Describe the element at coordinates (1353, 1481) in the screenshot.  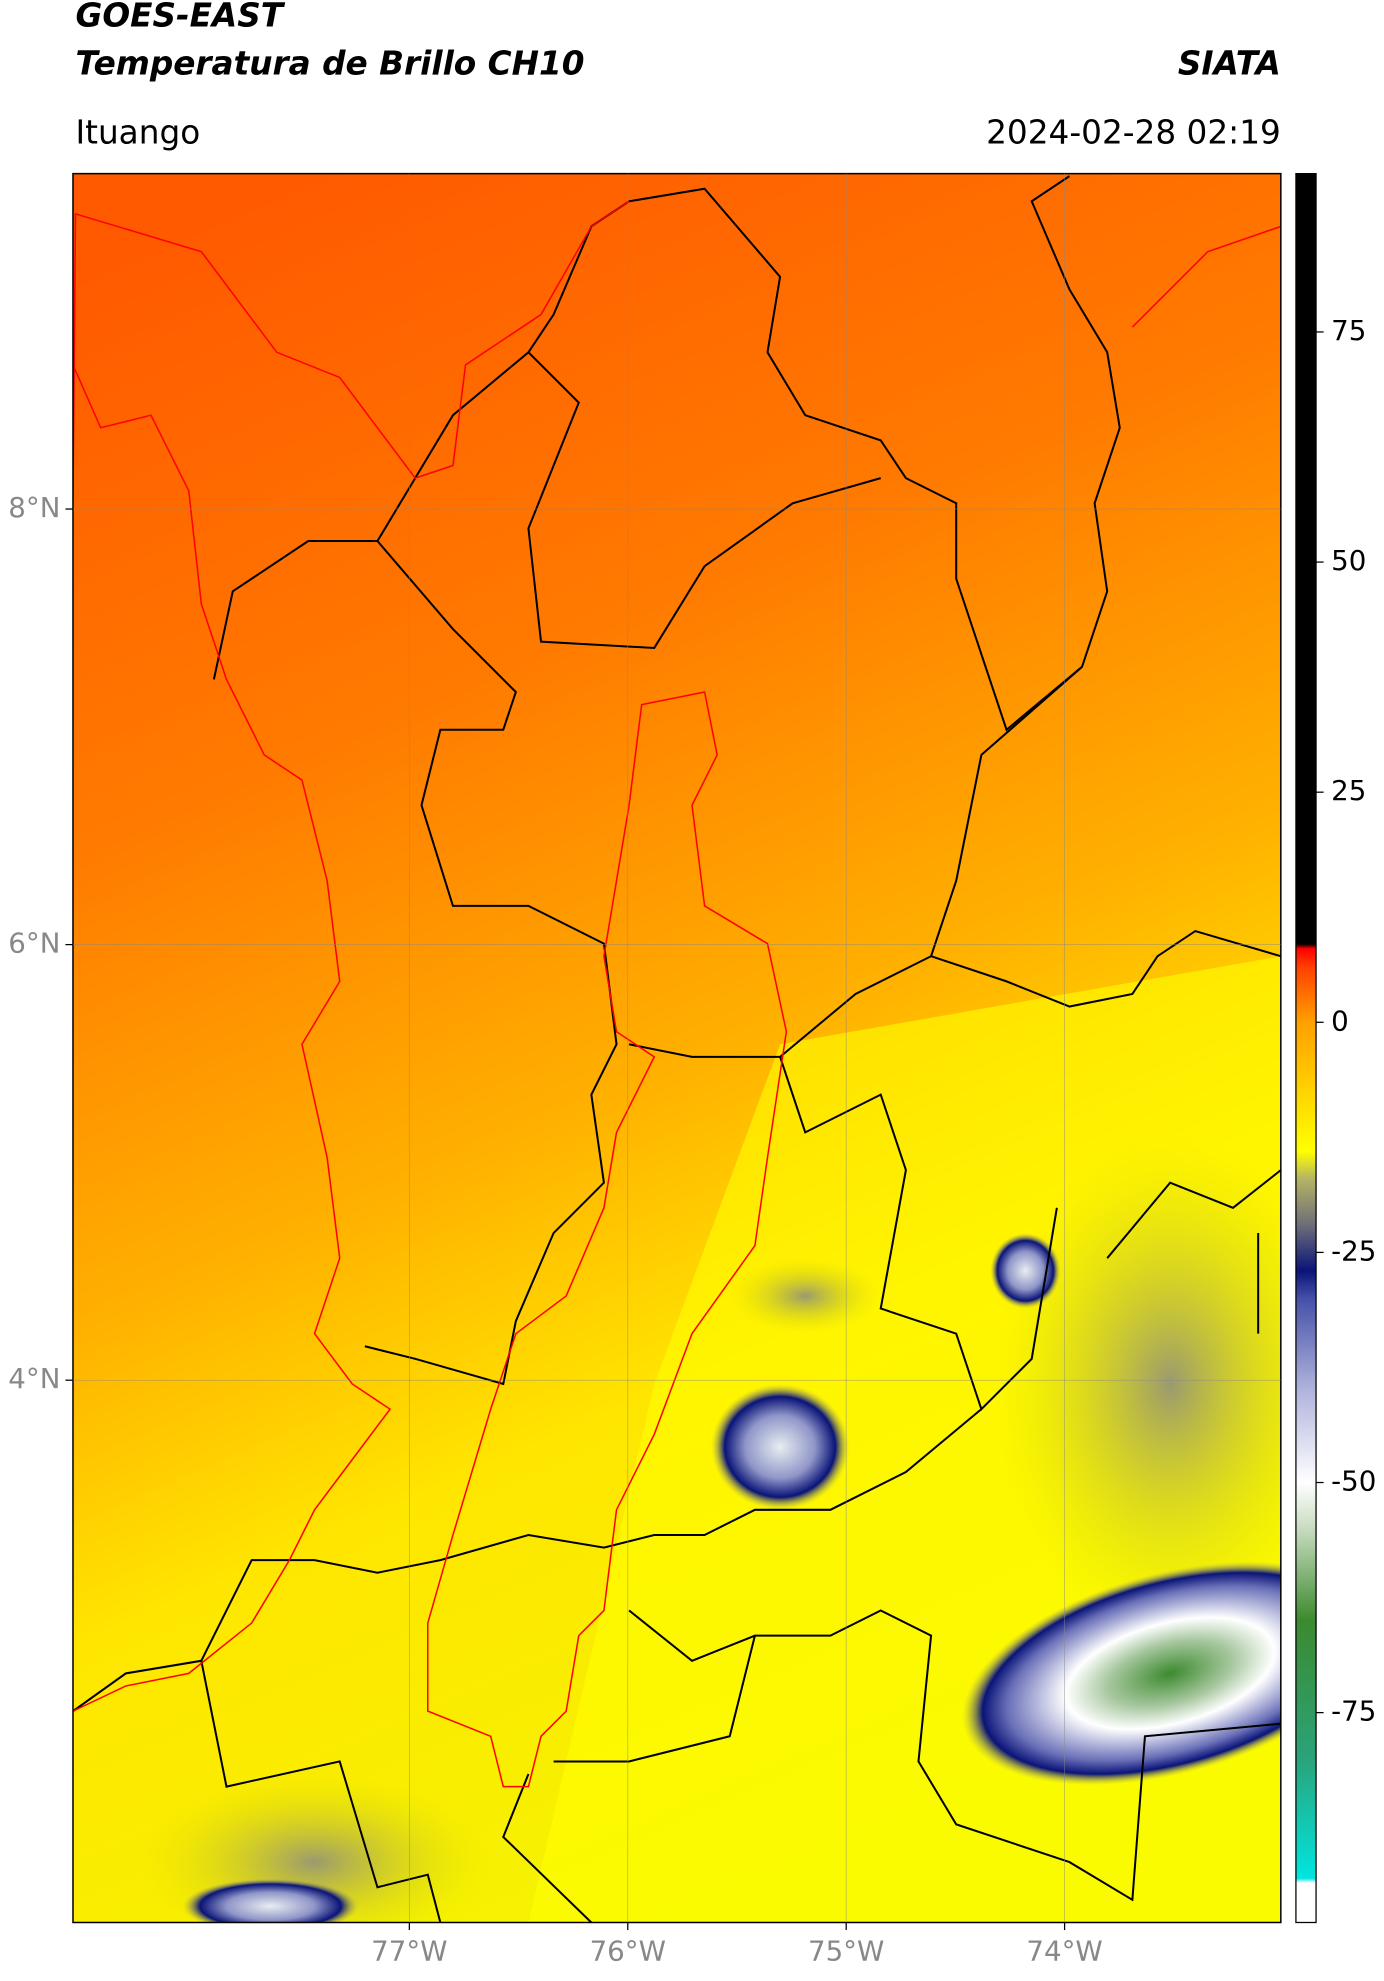
I see `colorbar-tick-label: -50` at that location.